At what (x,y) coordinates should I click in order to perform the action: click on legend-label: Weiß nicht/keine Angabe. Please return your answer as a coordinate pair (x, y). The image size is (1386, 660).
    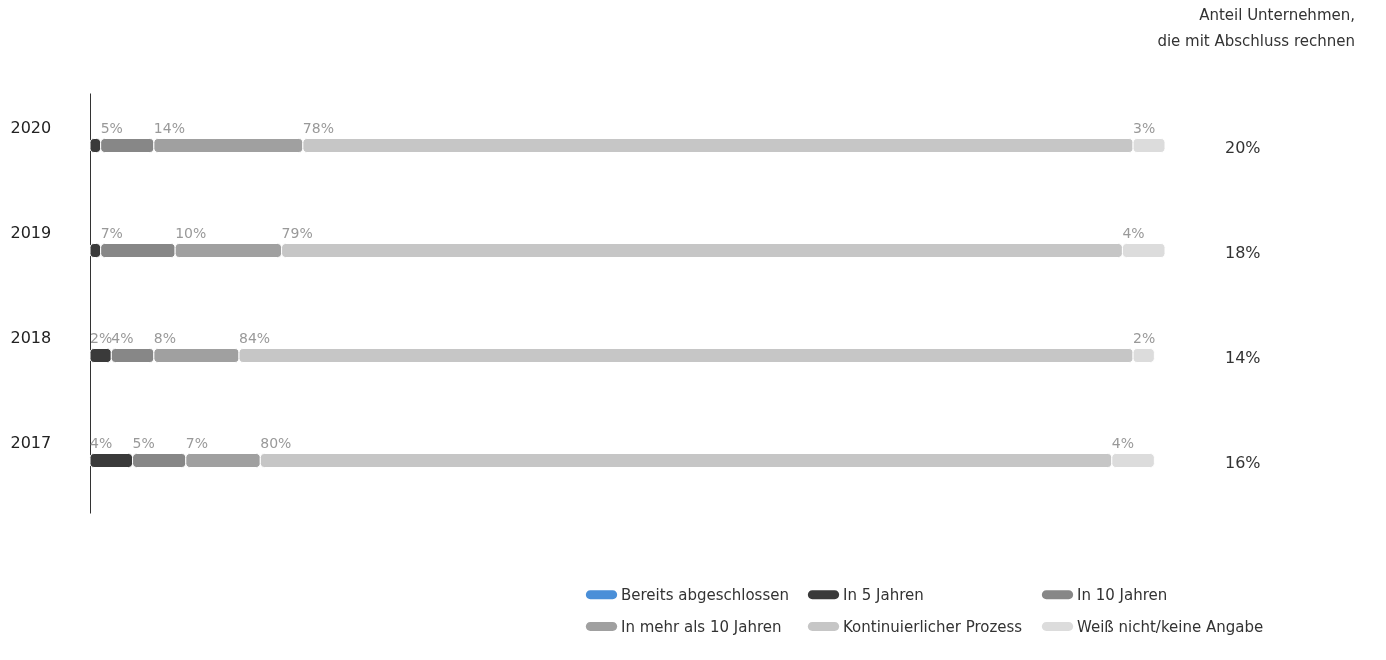
    Looking at the image, I should click on (1170, 626).